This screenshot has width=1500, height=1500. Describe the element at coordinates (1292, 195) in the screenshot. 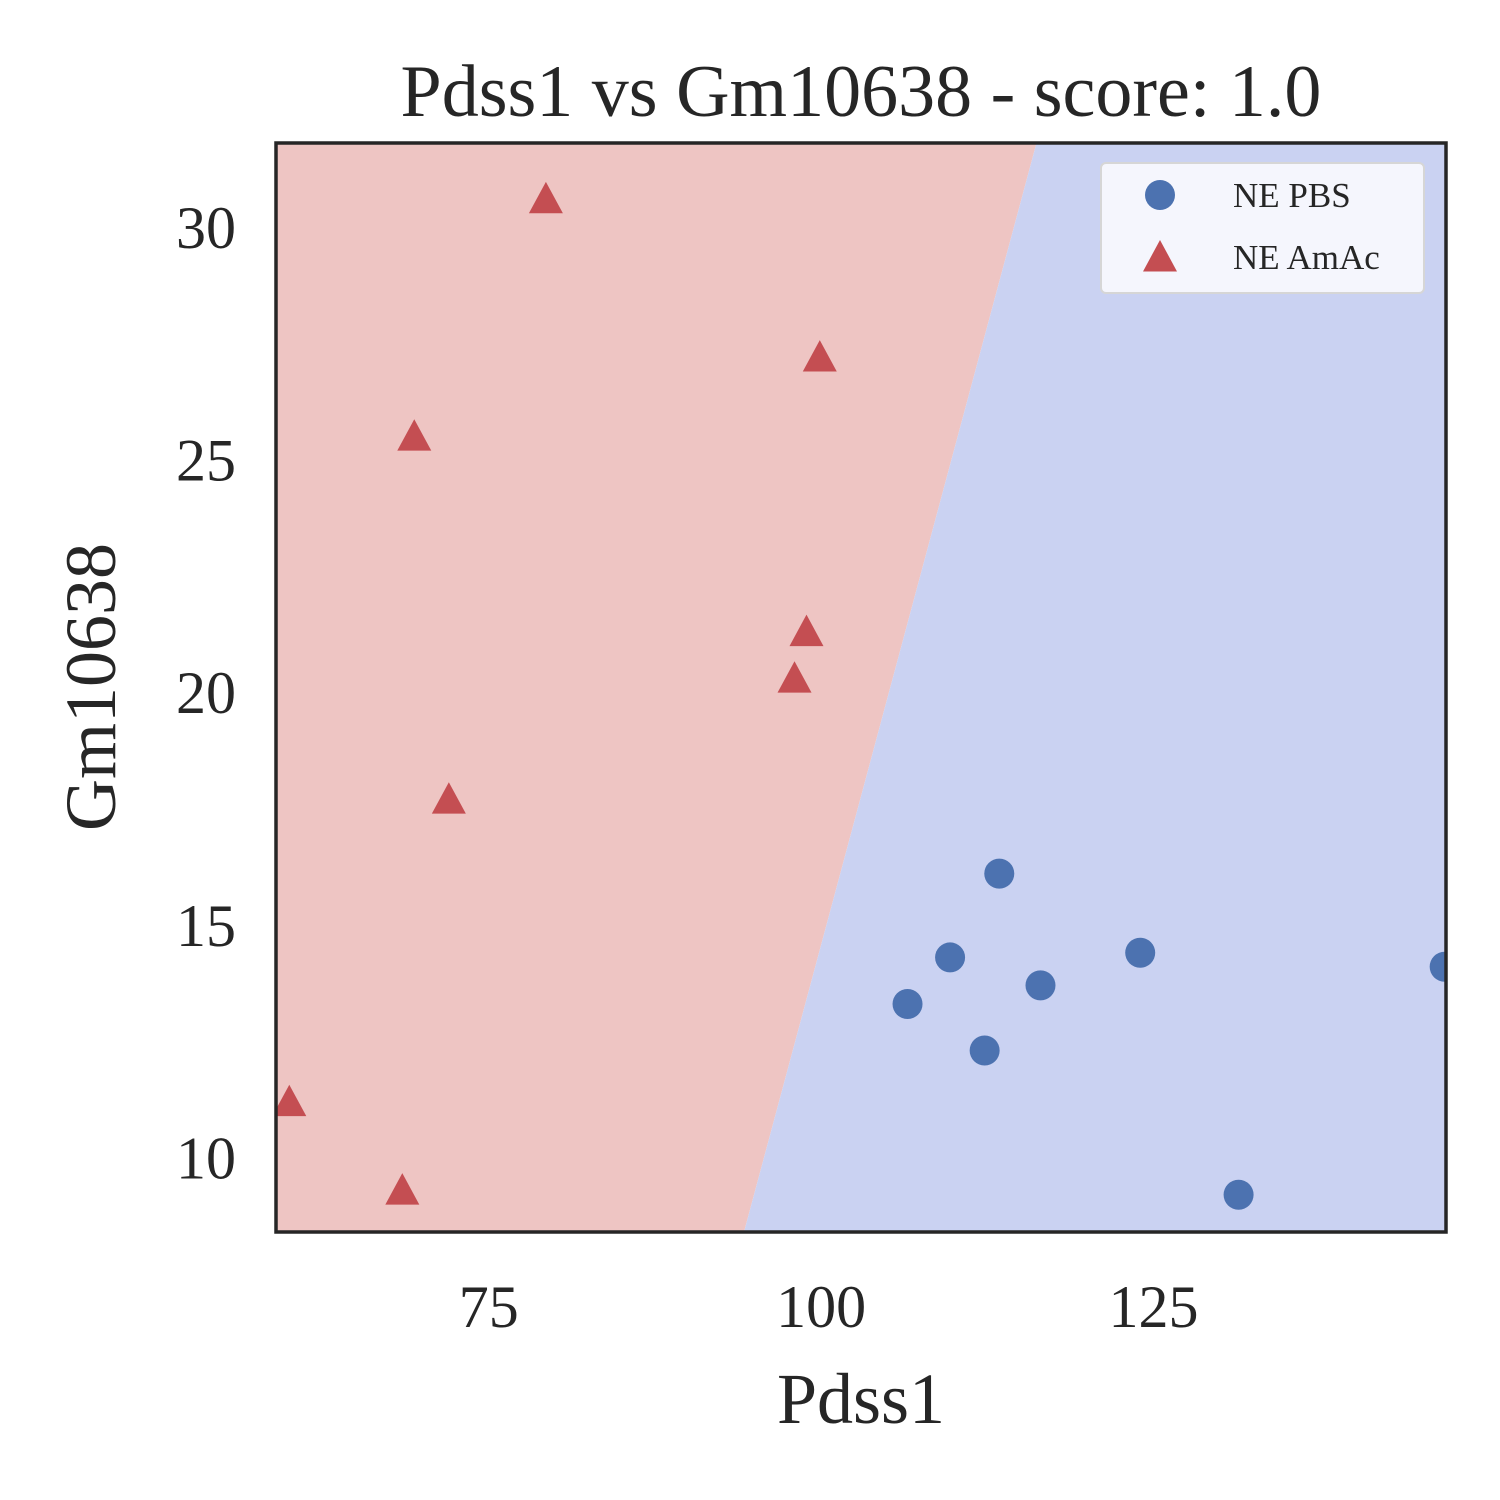

I see `legend-label-ne-pbs: NE PBS` at that location.